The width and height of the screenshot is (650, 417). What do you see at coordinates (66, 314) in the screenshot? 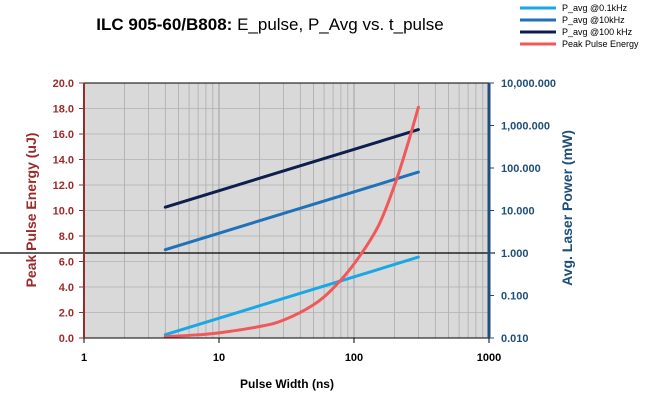
I see `y-tick-label-left: 2.0` at bounding box center [66, 314].